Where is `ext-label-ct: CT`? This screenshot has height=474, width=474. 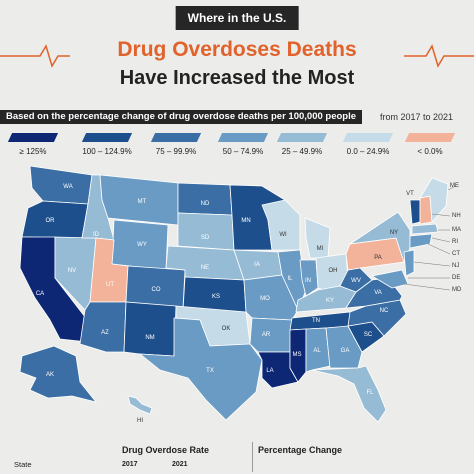 ext-label-ct: CT is located at coordinates (456, 254).